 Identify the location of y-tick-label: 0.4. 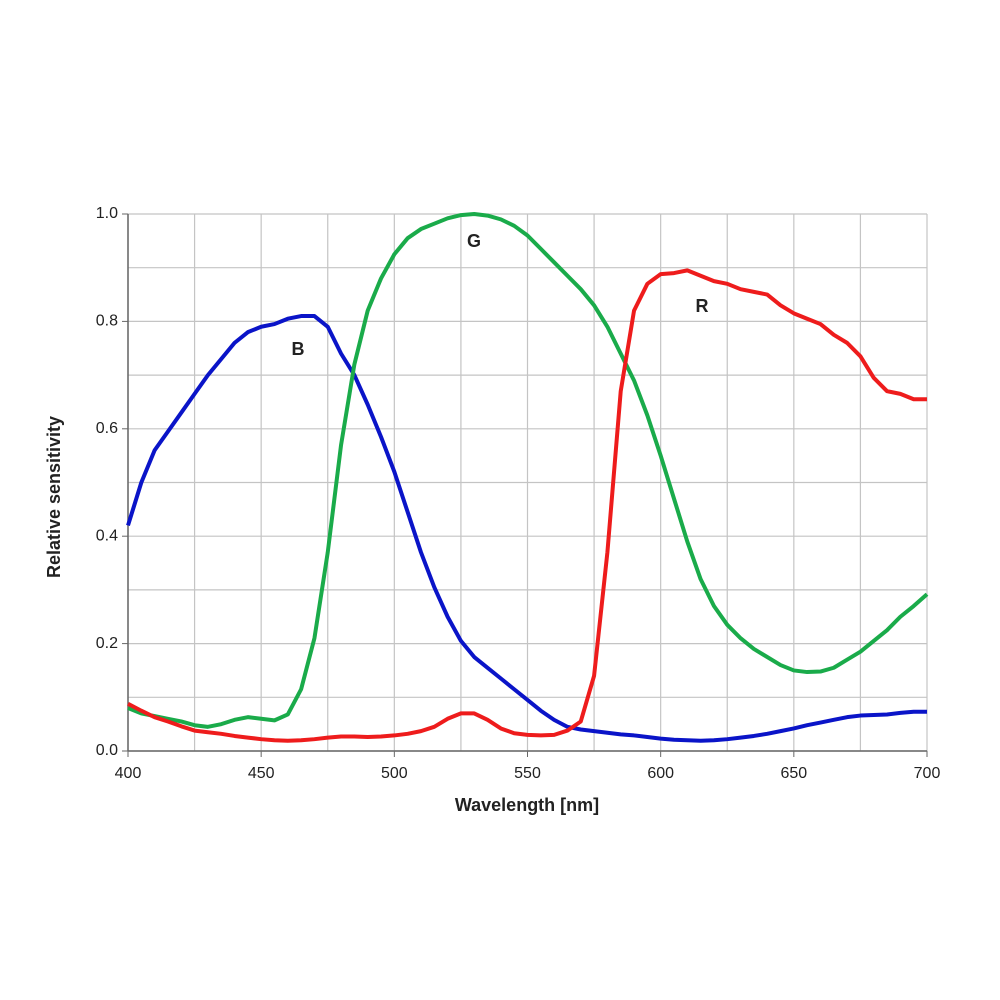
(107, 535).